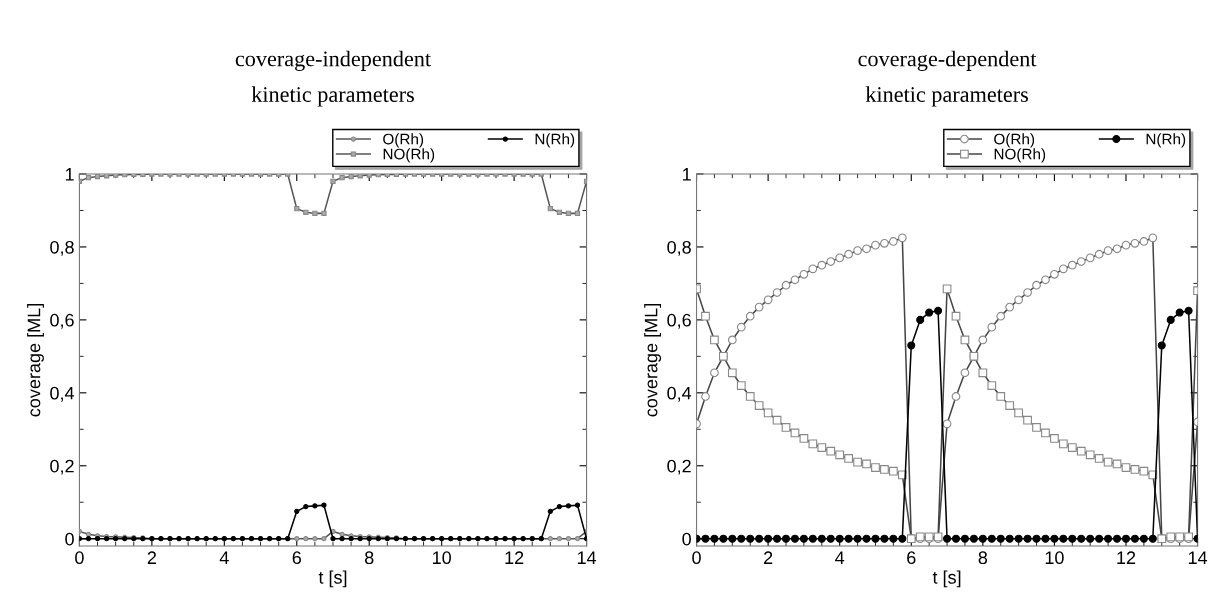  What do you see at coordinates (333, 78) in the screenshot?
I see `chart-title: coverage-independent kinetic parameters` at bounding box center [333, 78].